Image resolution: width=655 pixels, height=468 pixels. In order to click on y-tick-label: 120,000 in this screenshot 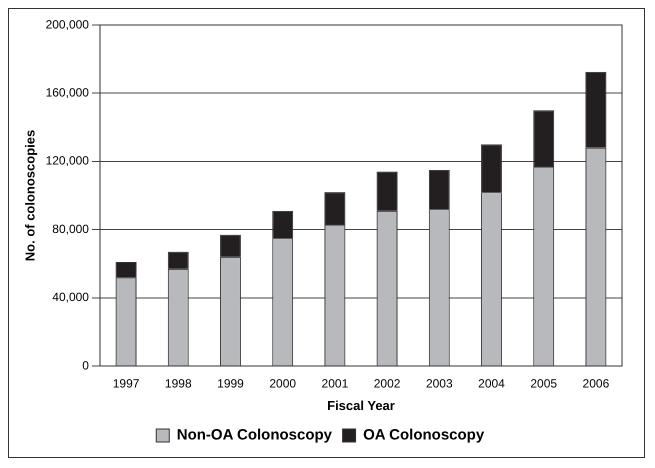, I will do `click(68, 161)`.